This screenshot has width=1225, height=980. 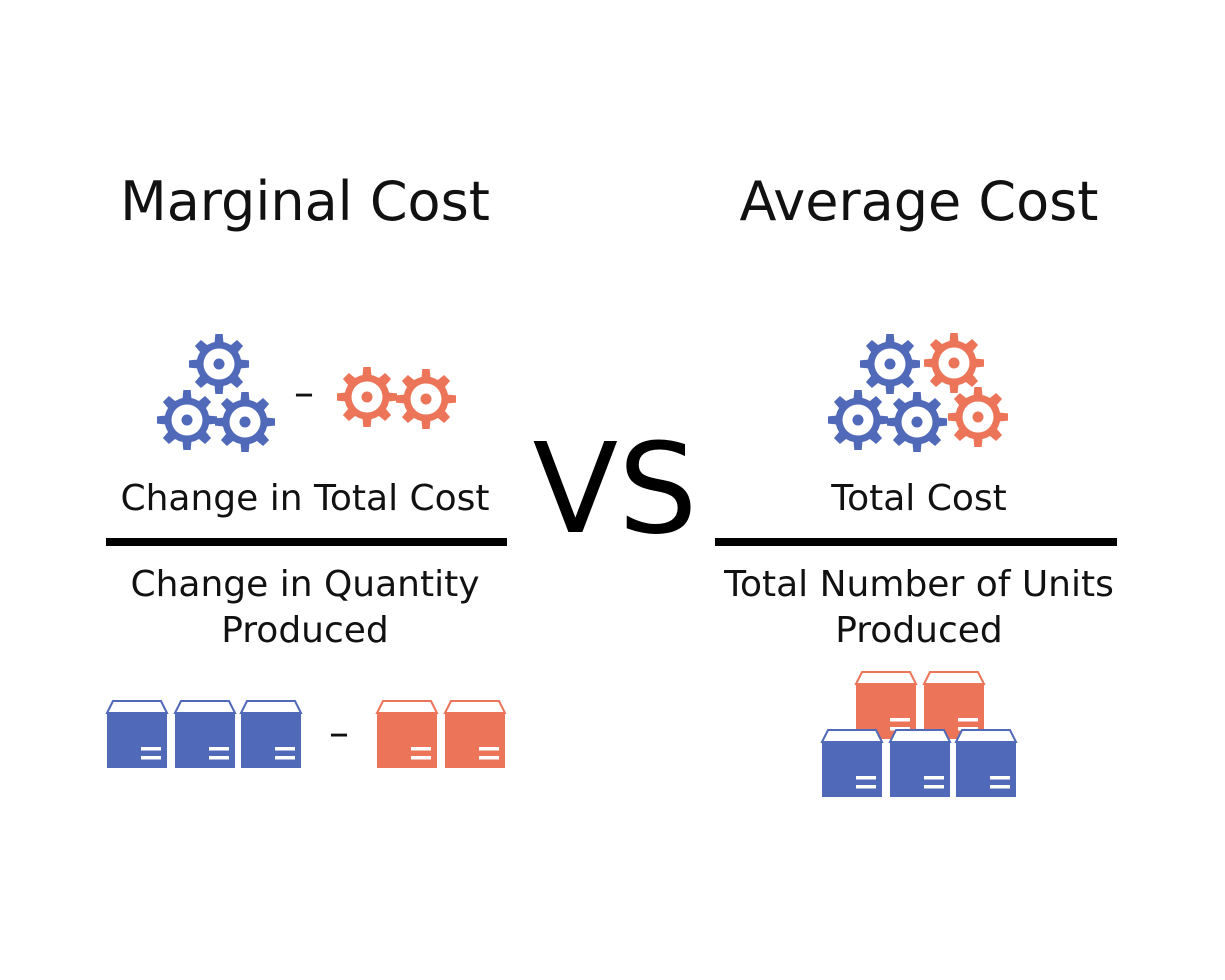 I want to click on average-cost-title: Average Cost, so click(x=919, y=201).